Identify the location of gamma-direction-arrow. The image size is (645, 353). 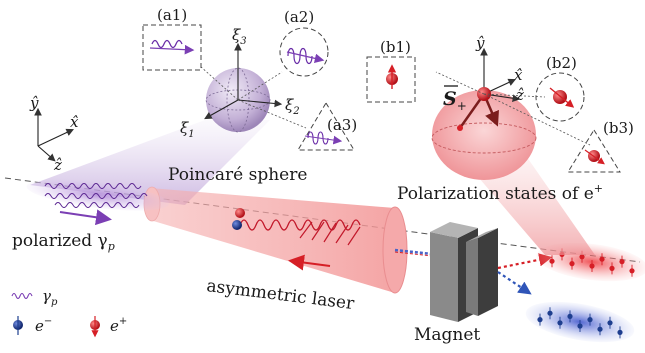
(85, 217).